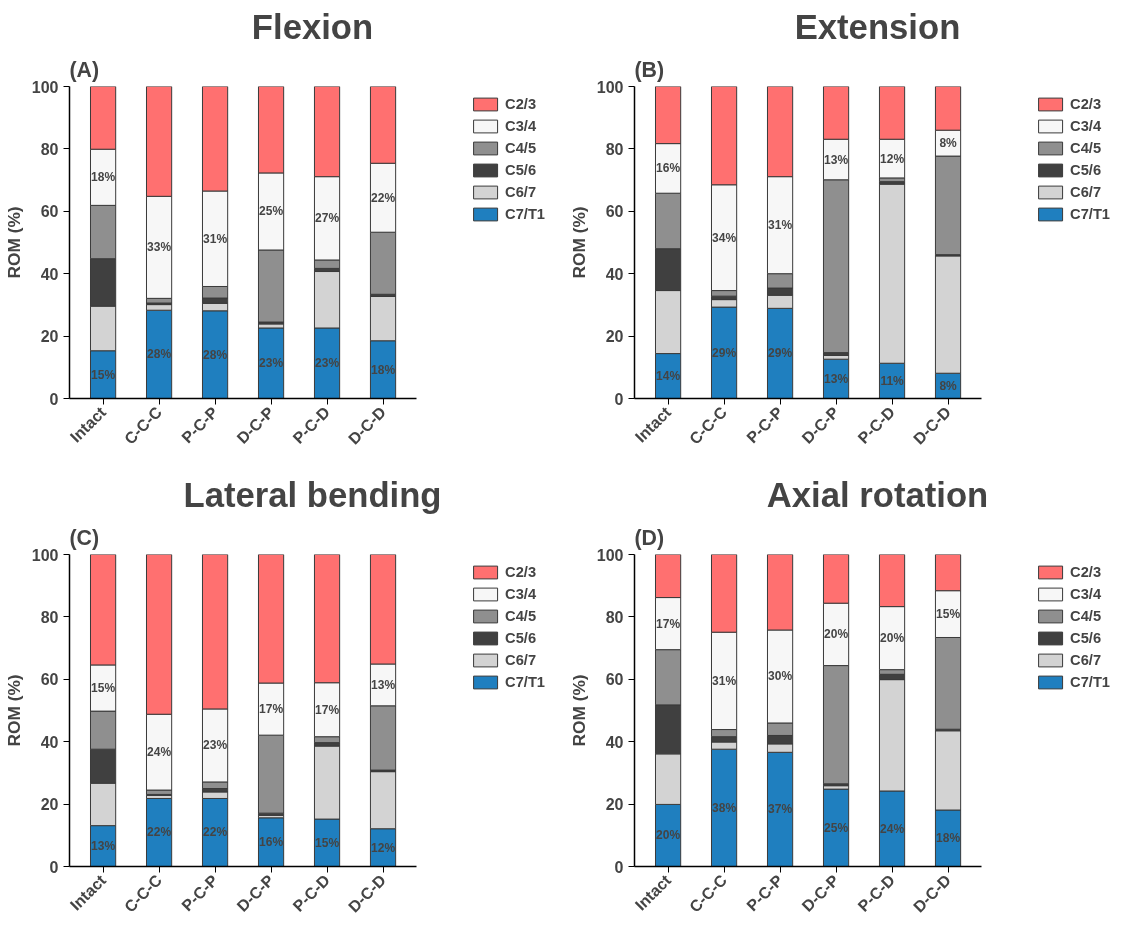  What do you see at coordinates (649, 69) in the screenshot?
I see `text: (B)` at bounding box center [649, 69].